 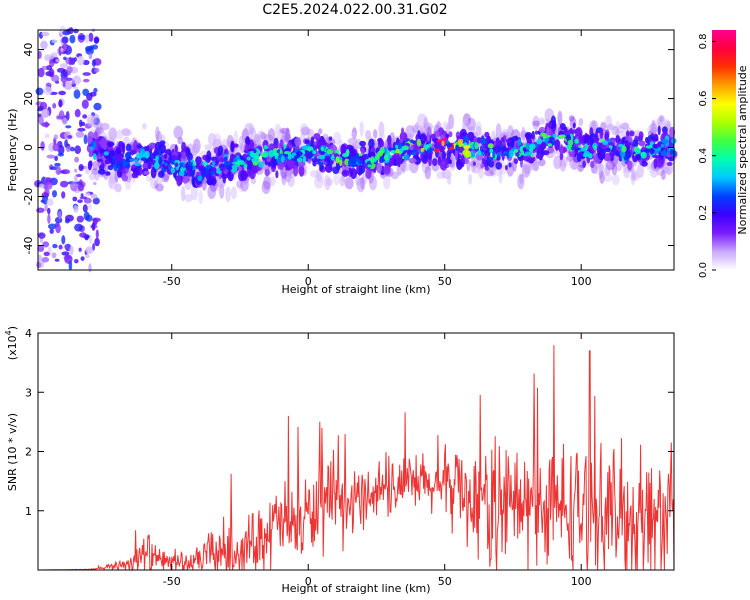 I want to click on colorbar-tick-label: 0.6, so click(x=703, y=99).